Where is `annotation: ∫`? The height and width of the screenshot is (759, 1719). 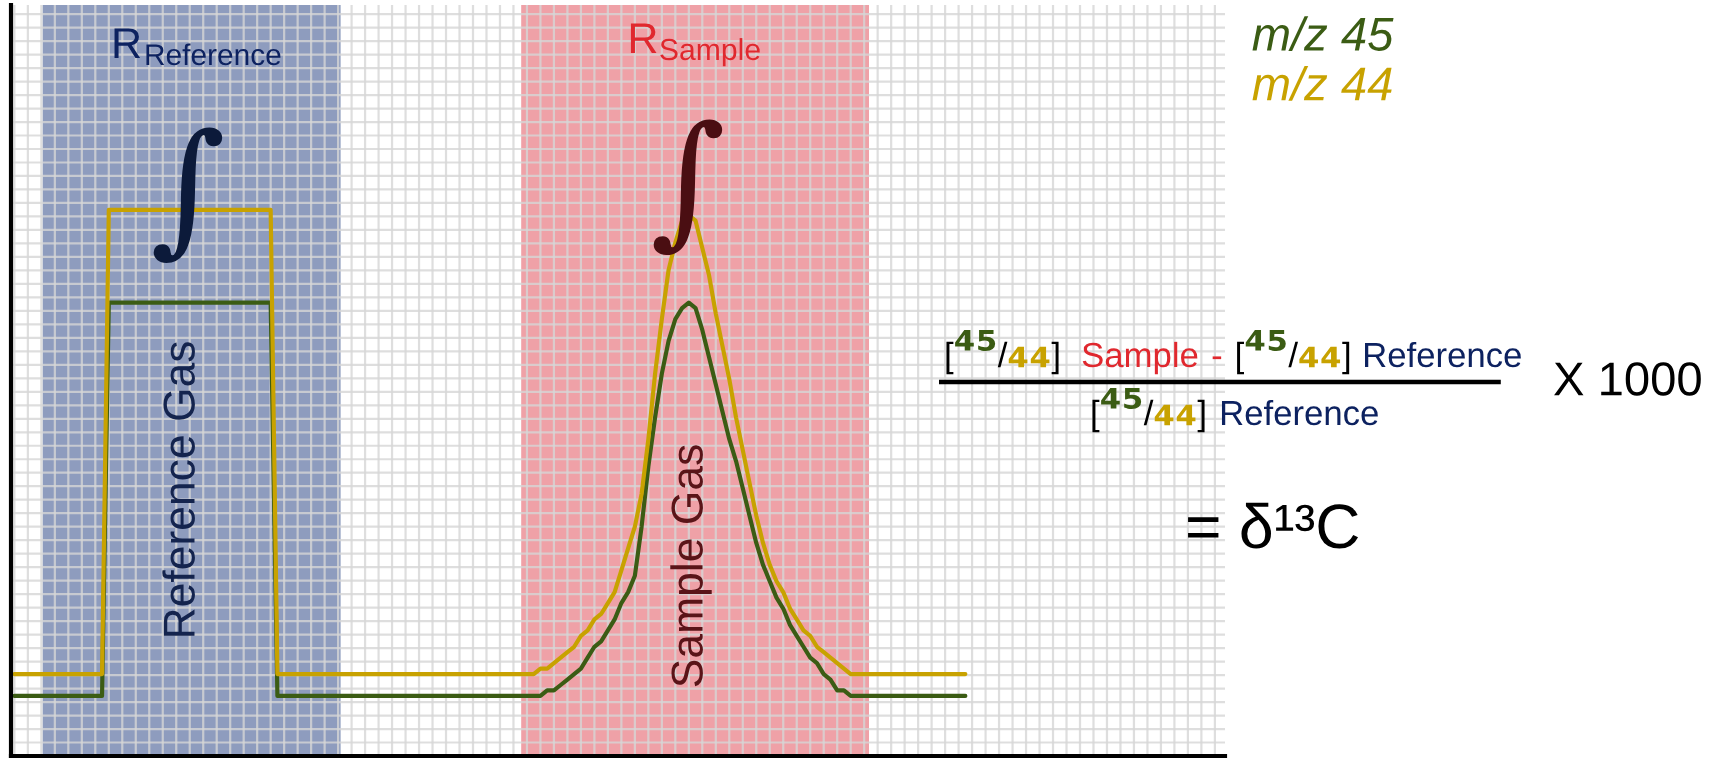 annotation: ∫ is located at coordinates (688, 187).